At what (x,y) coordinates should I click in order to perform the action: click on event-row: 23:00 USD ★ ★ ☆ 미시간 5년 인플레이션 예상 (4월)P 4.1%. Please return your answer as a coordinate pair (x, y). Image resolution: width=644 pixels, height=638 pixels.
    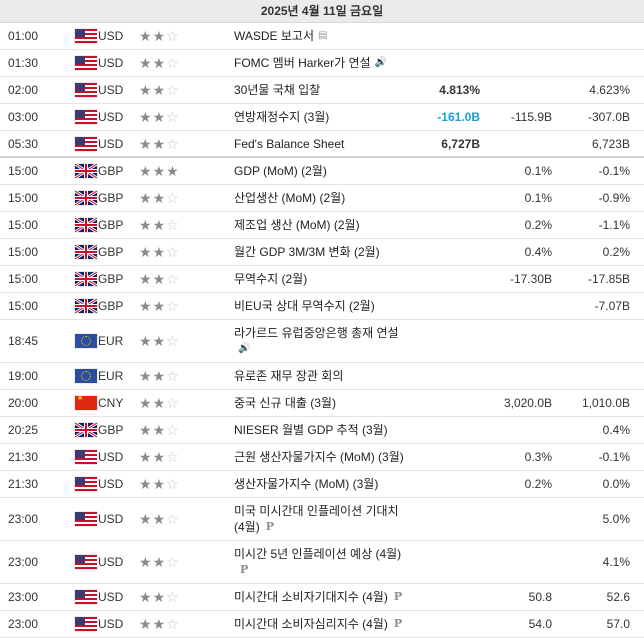
    Looking at the image, I should click on (322, 562).